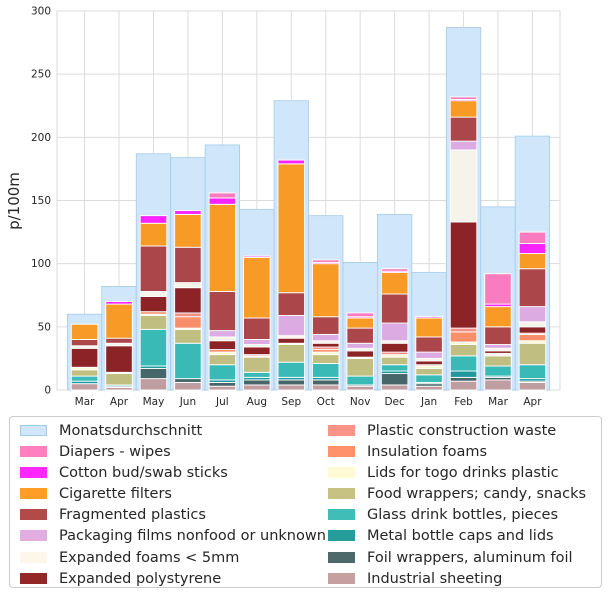  Describe the element at coordinates (435, 578) in the screenshot. I see `legend-label: Industrial sheeting` at that location.